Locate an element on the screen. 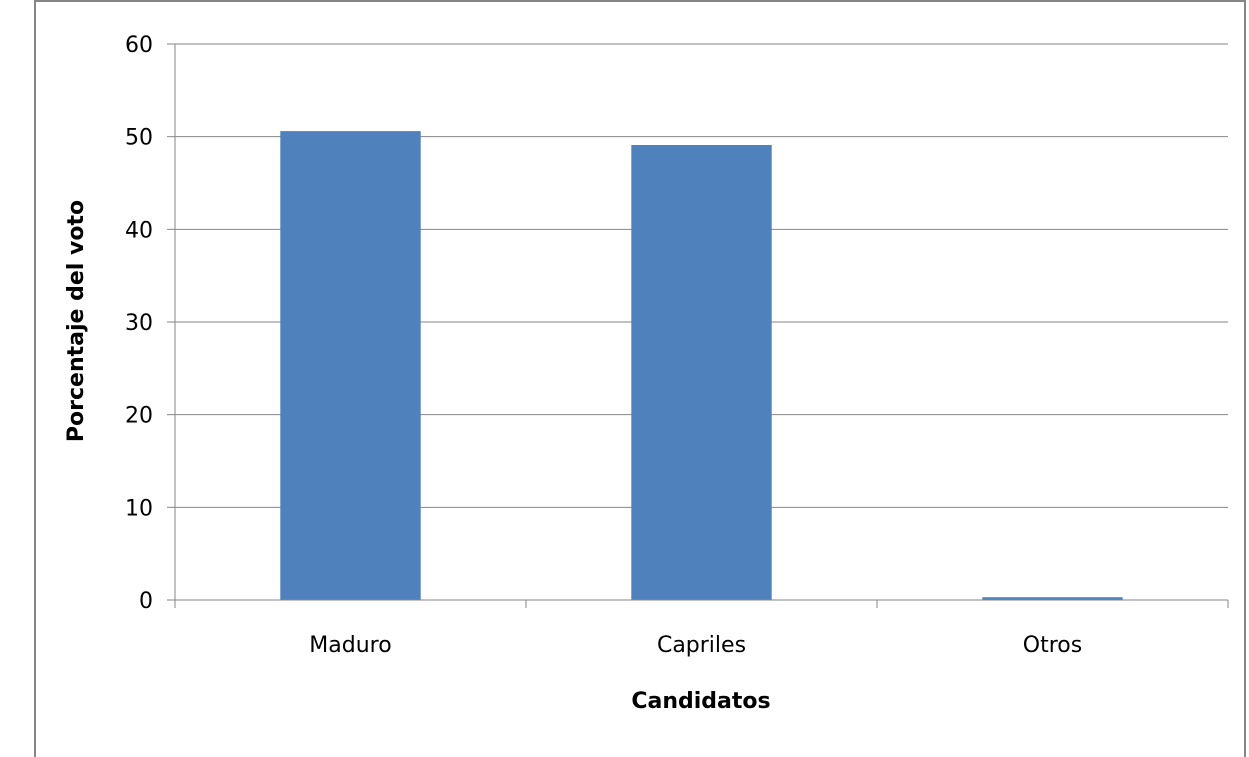 This screenshot has height=757, width=1249. x-tick-label-capriles: Capriles is located at coordinates (701, 645).